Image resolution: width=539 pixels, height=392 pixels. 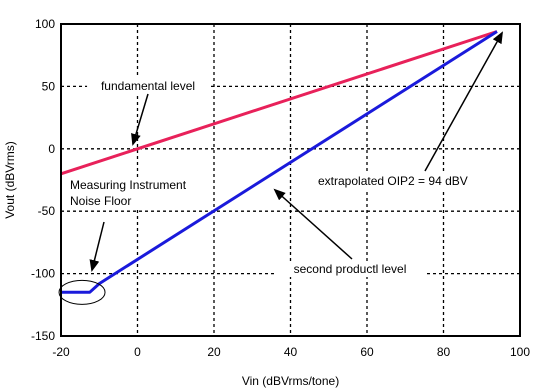 I want to click on annotation-text-fundamental: fundamental level, so click(x=148, y=86).